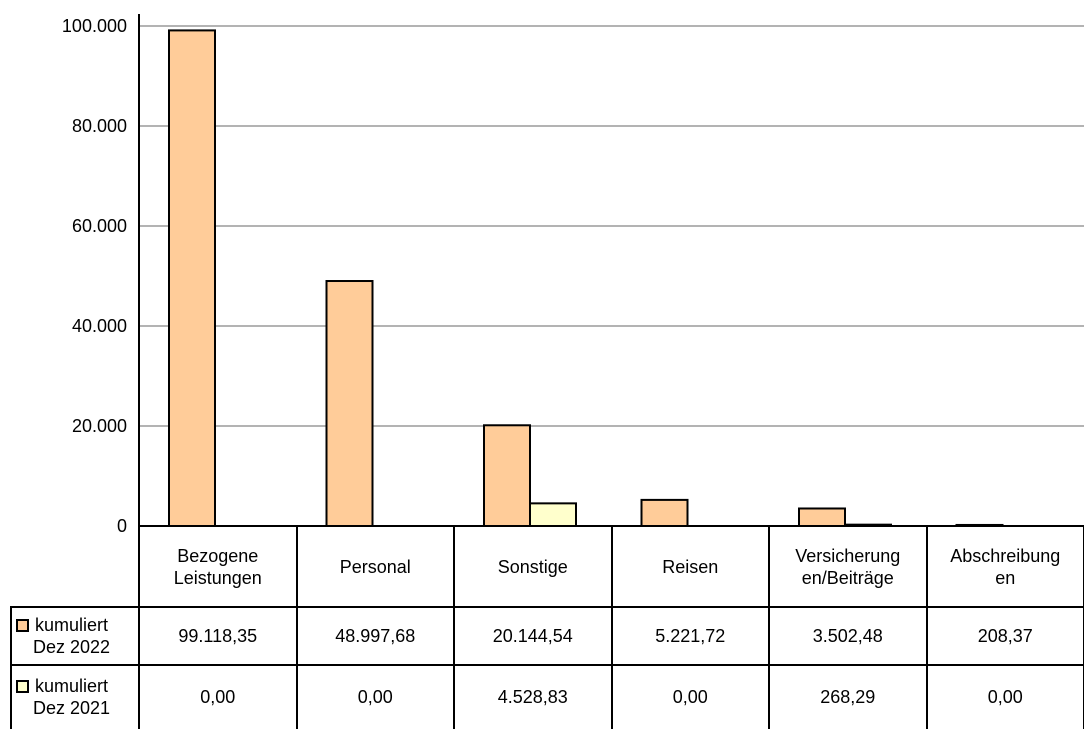  Describe the element at coordinates (99, 226) in the screenshot. I see `y-tick-label: 60.000` at that location.